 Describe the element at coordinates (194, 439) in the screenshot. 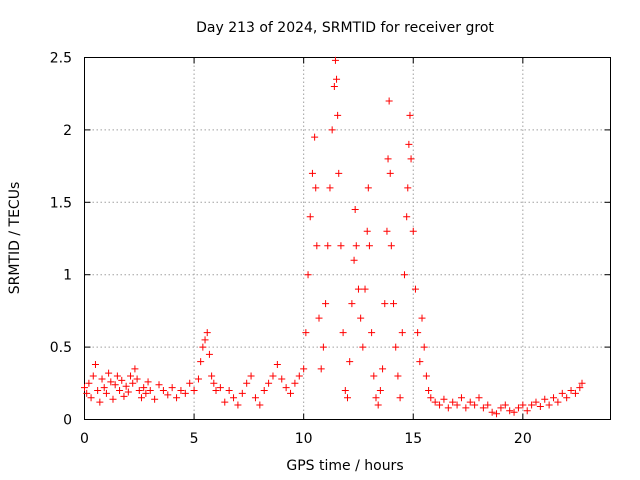

I see `x-tick-label: 5` at that location.